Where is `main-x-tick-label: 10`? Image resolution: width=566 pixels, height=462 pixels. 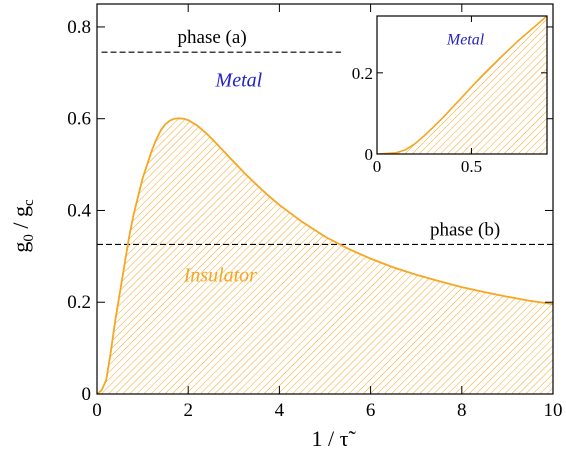
main-x-tick-label: 10 is located at coordinates (553, 410).